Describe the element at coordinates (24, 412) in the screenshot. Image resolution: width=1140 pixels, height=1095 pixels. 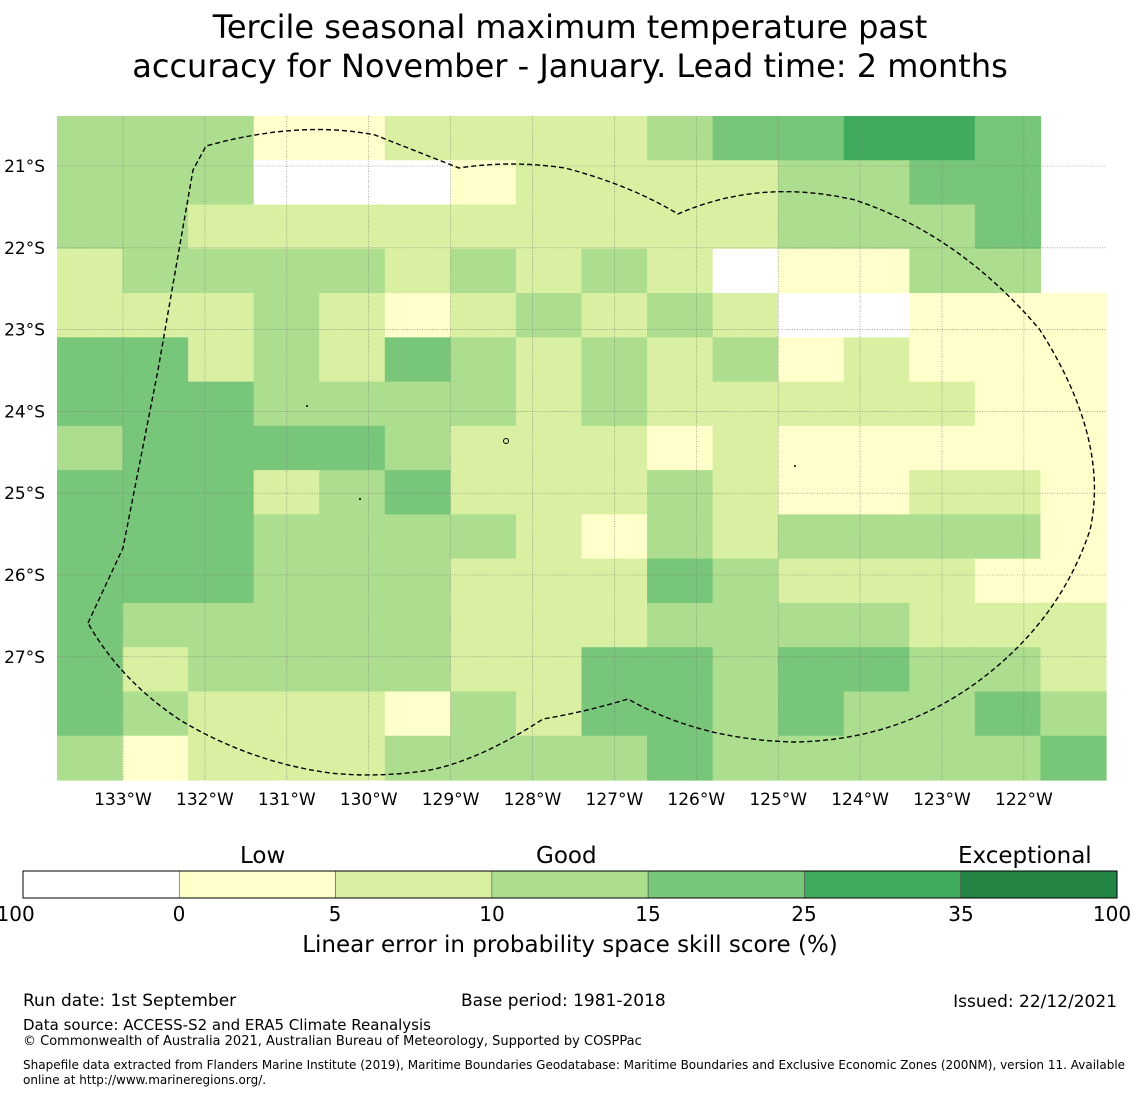
I see `latitude-labels: 21°S 22°S 23°S 24°S 25°S 26°S 27°S` at that location.